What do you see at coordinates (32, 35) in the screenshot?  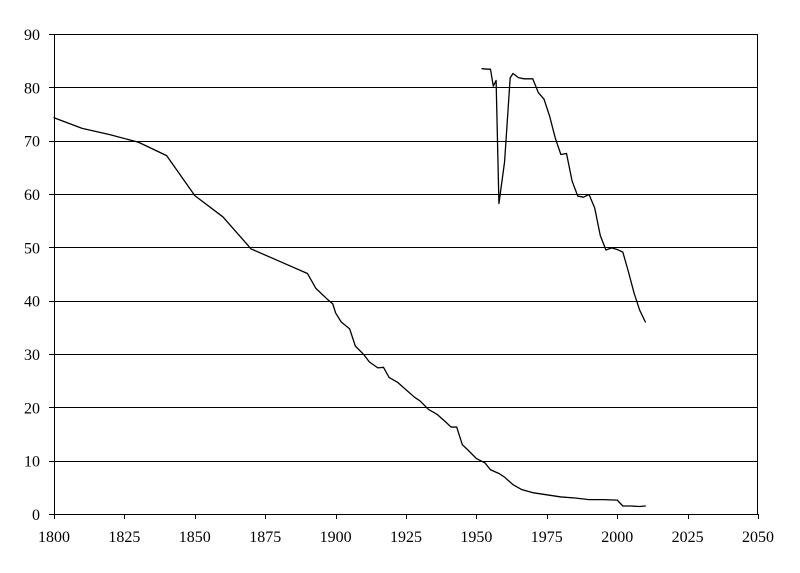 I see `y-tick-label: 90` at bounding box center [32, 35].